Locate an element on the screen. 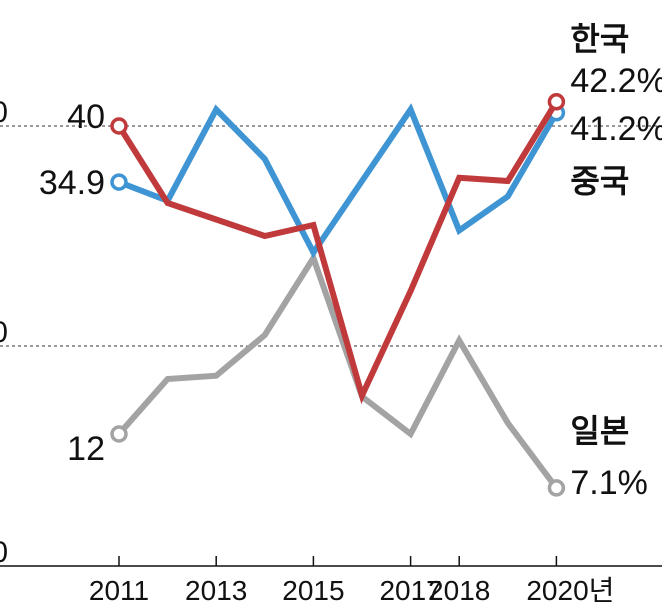  x-tick-label-2013: 2013 is located at coordinates (216, 590).